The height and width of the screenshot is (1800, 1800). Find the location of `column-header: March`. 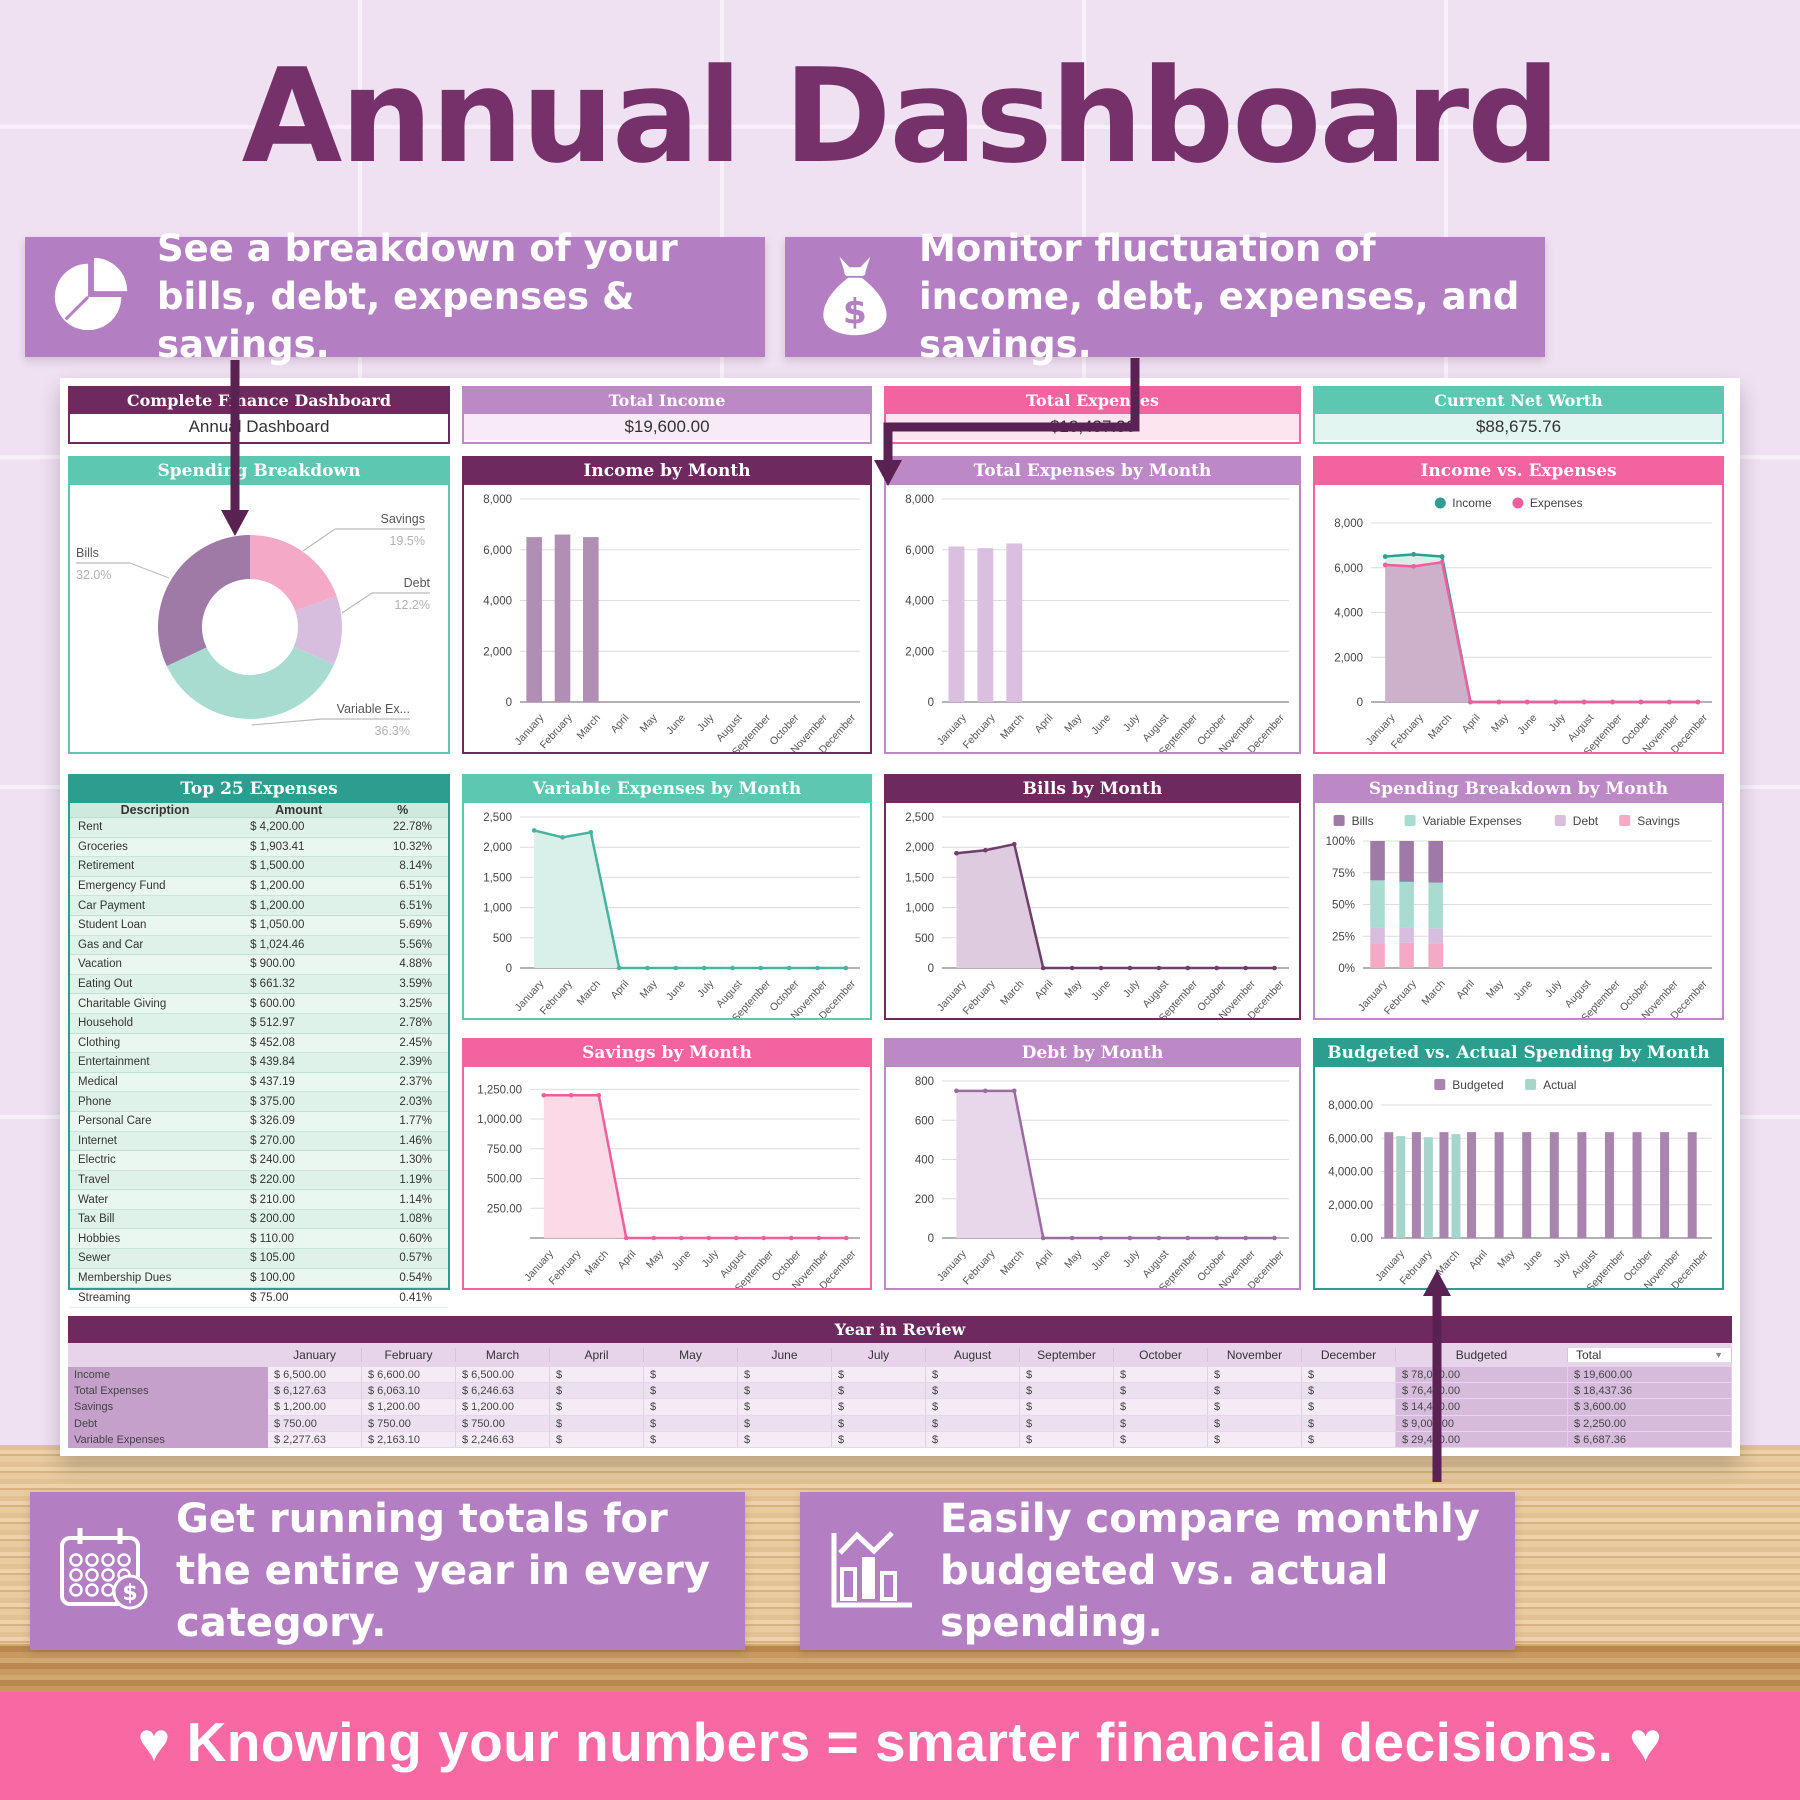

column-header: March is located at coordinates (503, 1355).